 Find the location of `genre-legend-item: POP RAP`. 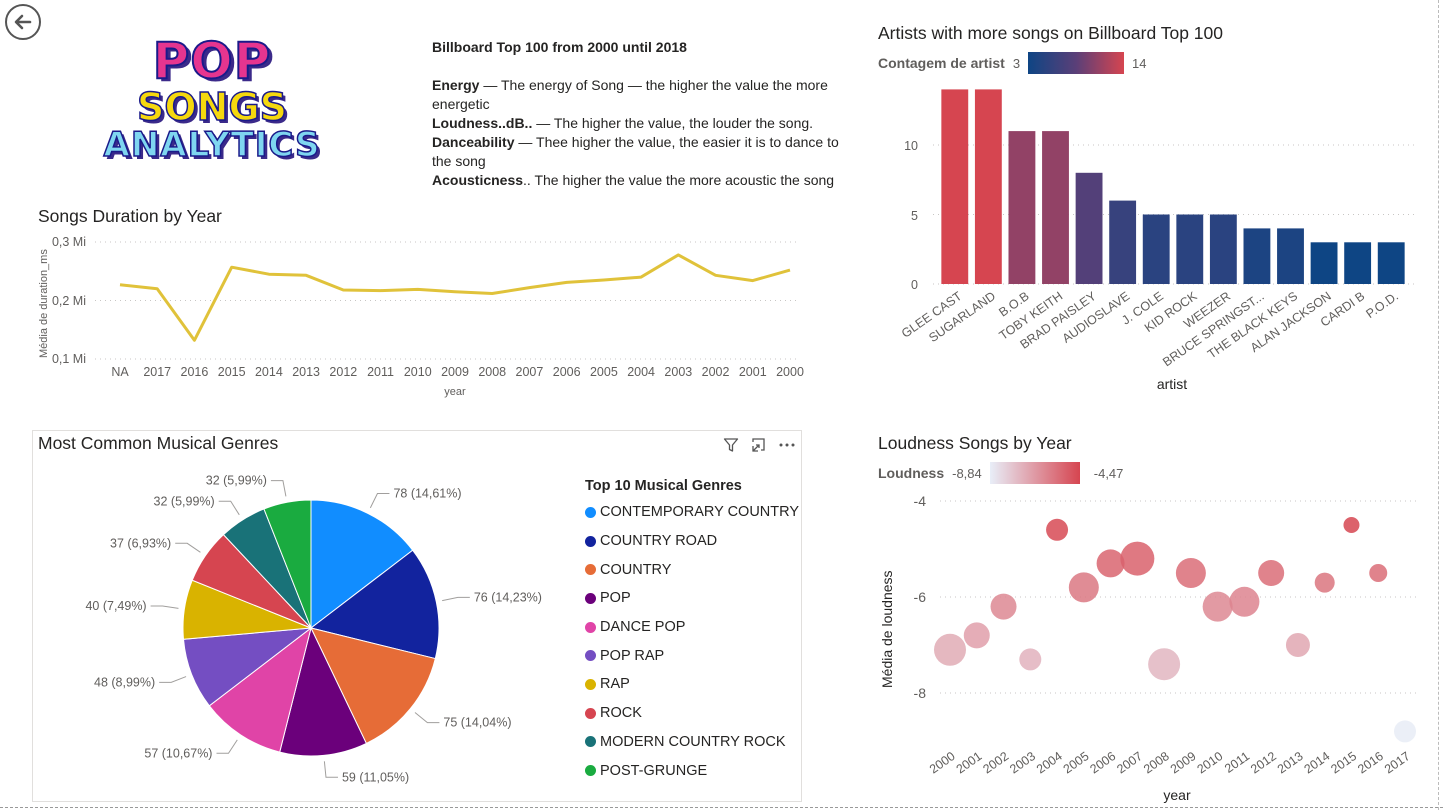

genre-legend-item: POP RAP is located at coordinates (692, 655).